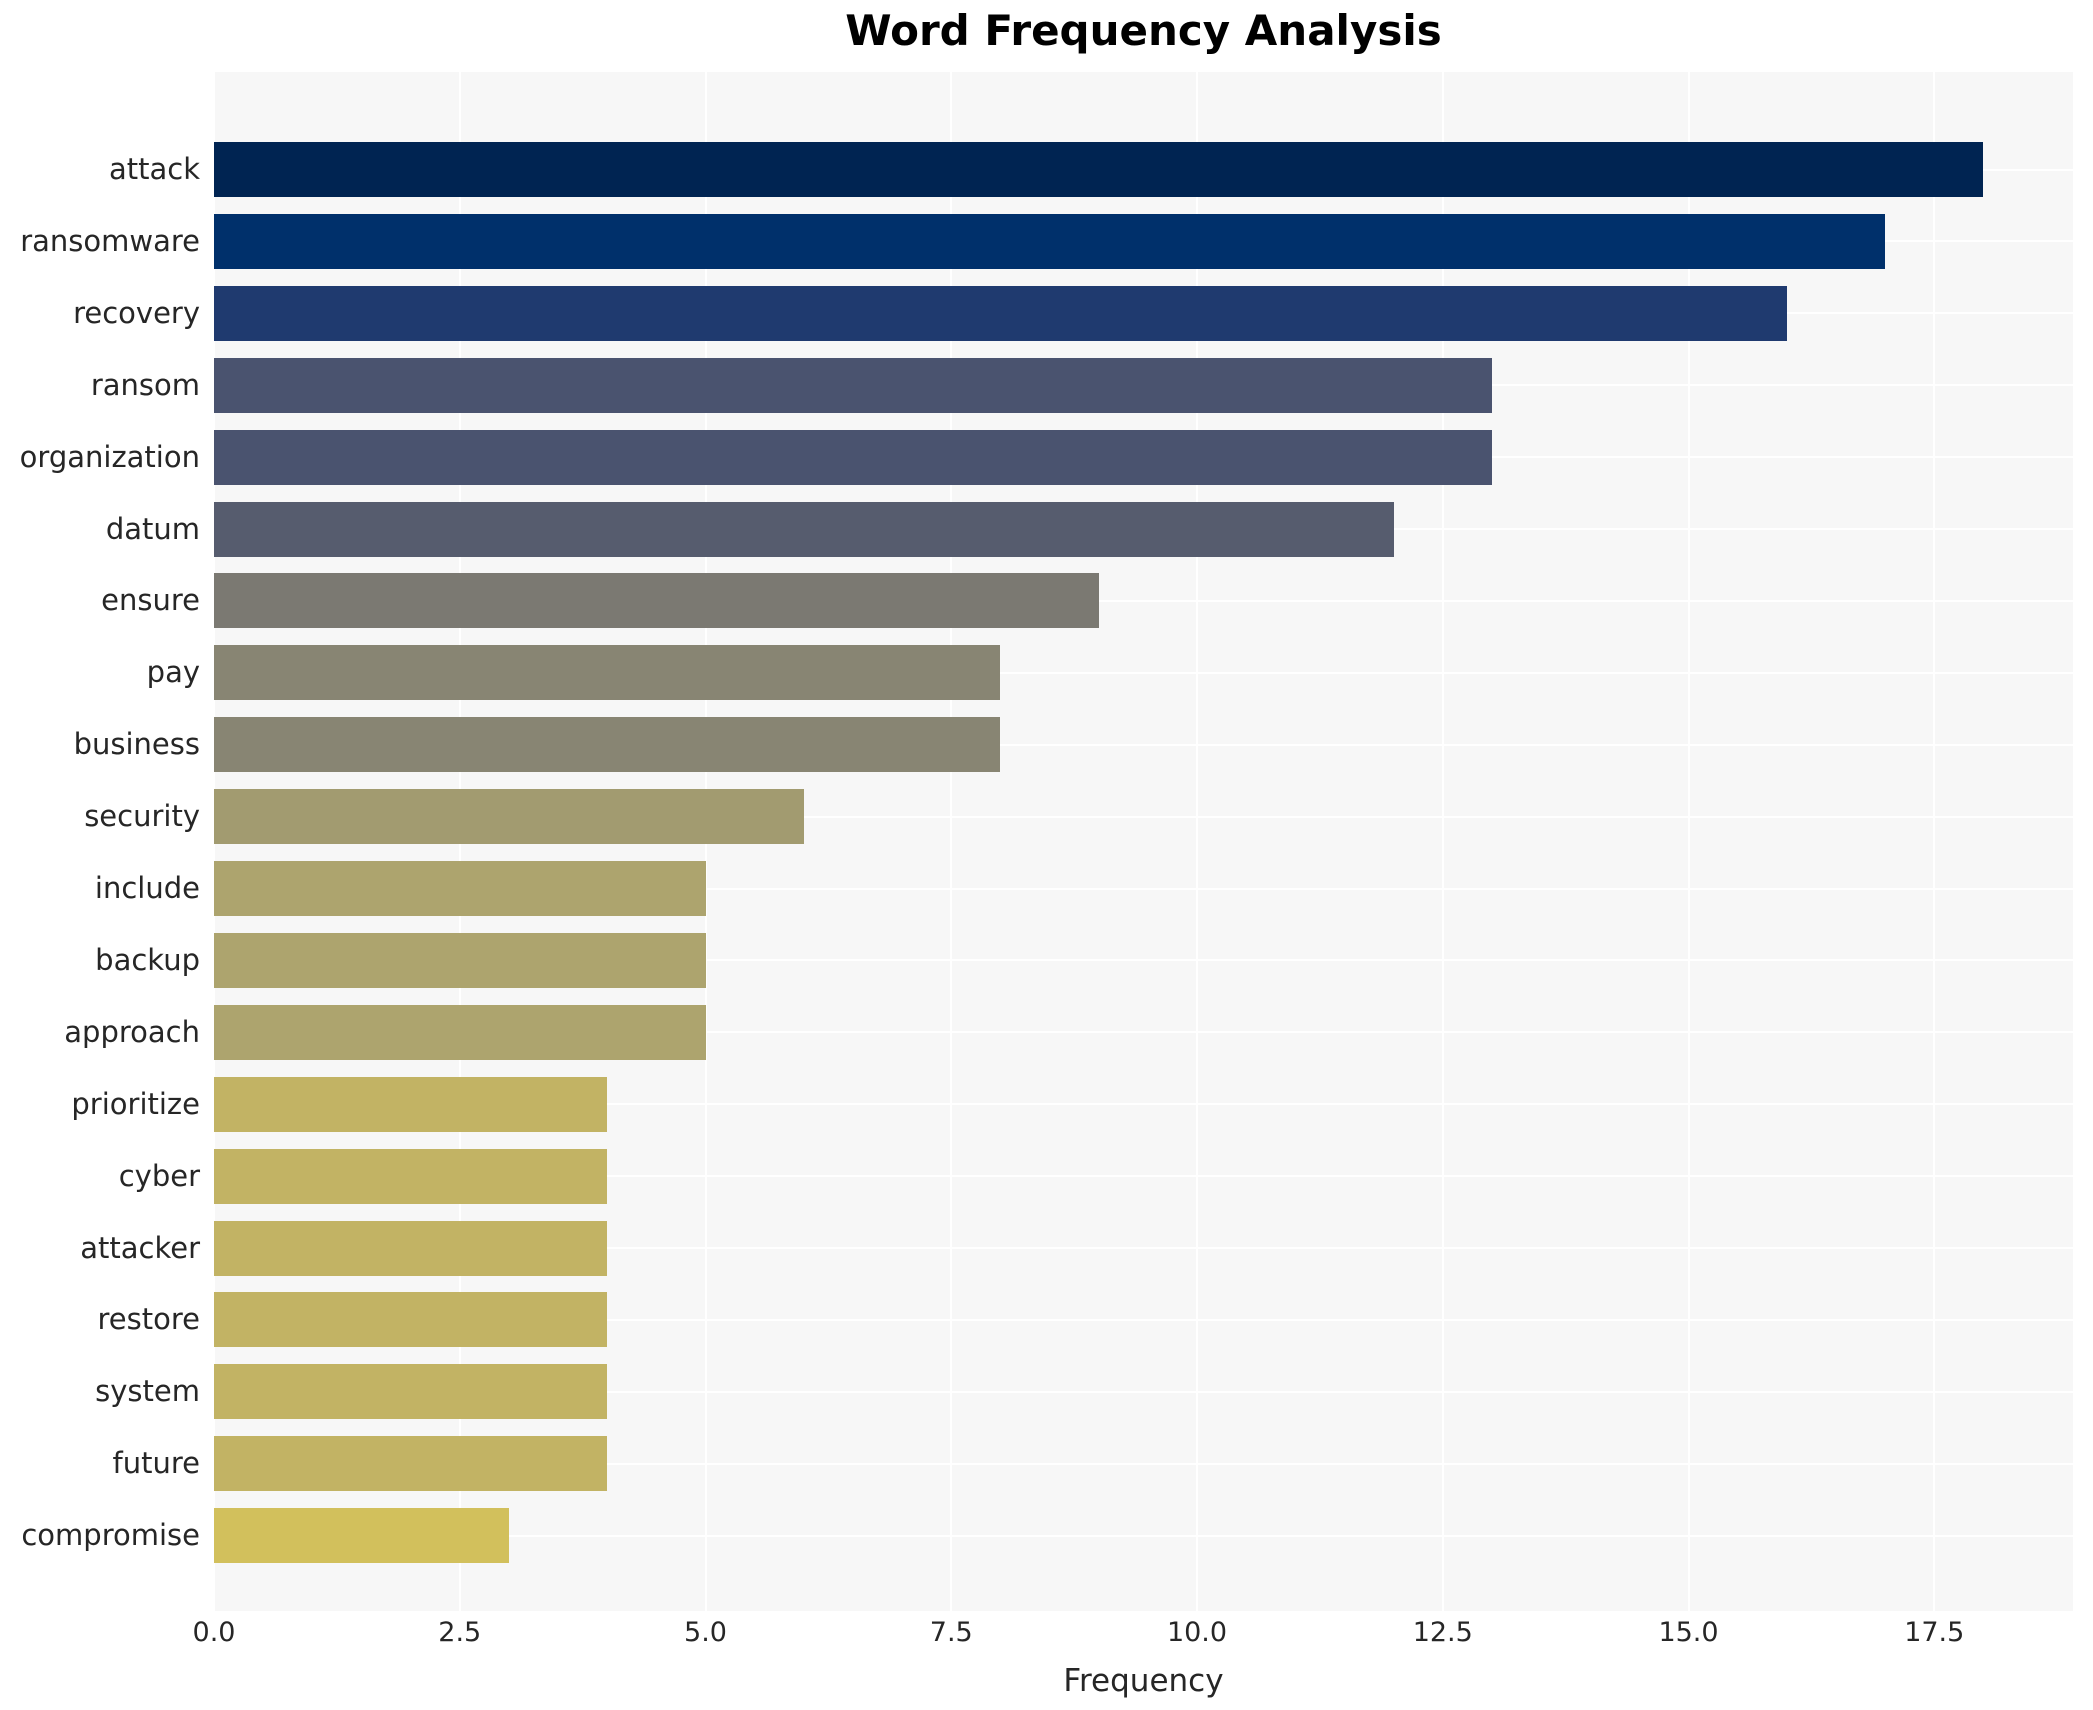 Image resolution: width=2093 pixels, height=1710 pixels. What do you see at coordinates (156, 1463) in the screenshot?
I see `y-tick-label: future` at bounding box center [156, 1463].